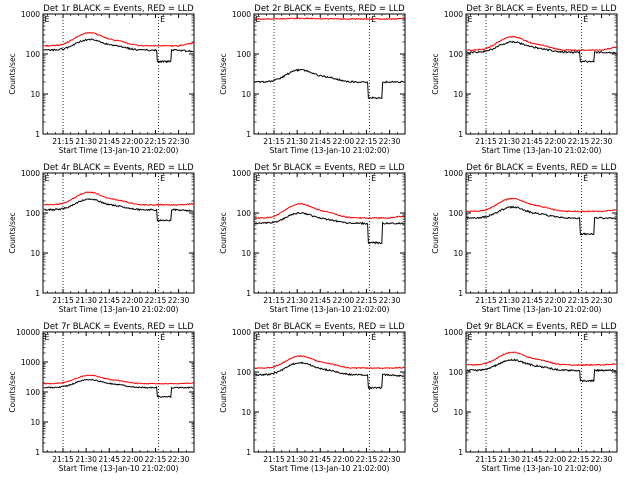 The height and width of the screenshot is (480, 640). I want to click on panel-title: Det 8r BLACK = Events, RED = LLD, so click(329, 327).